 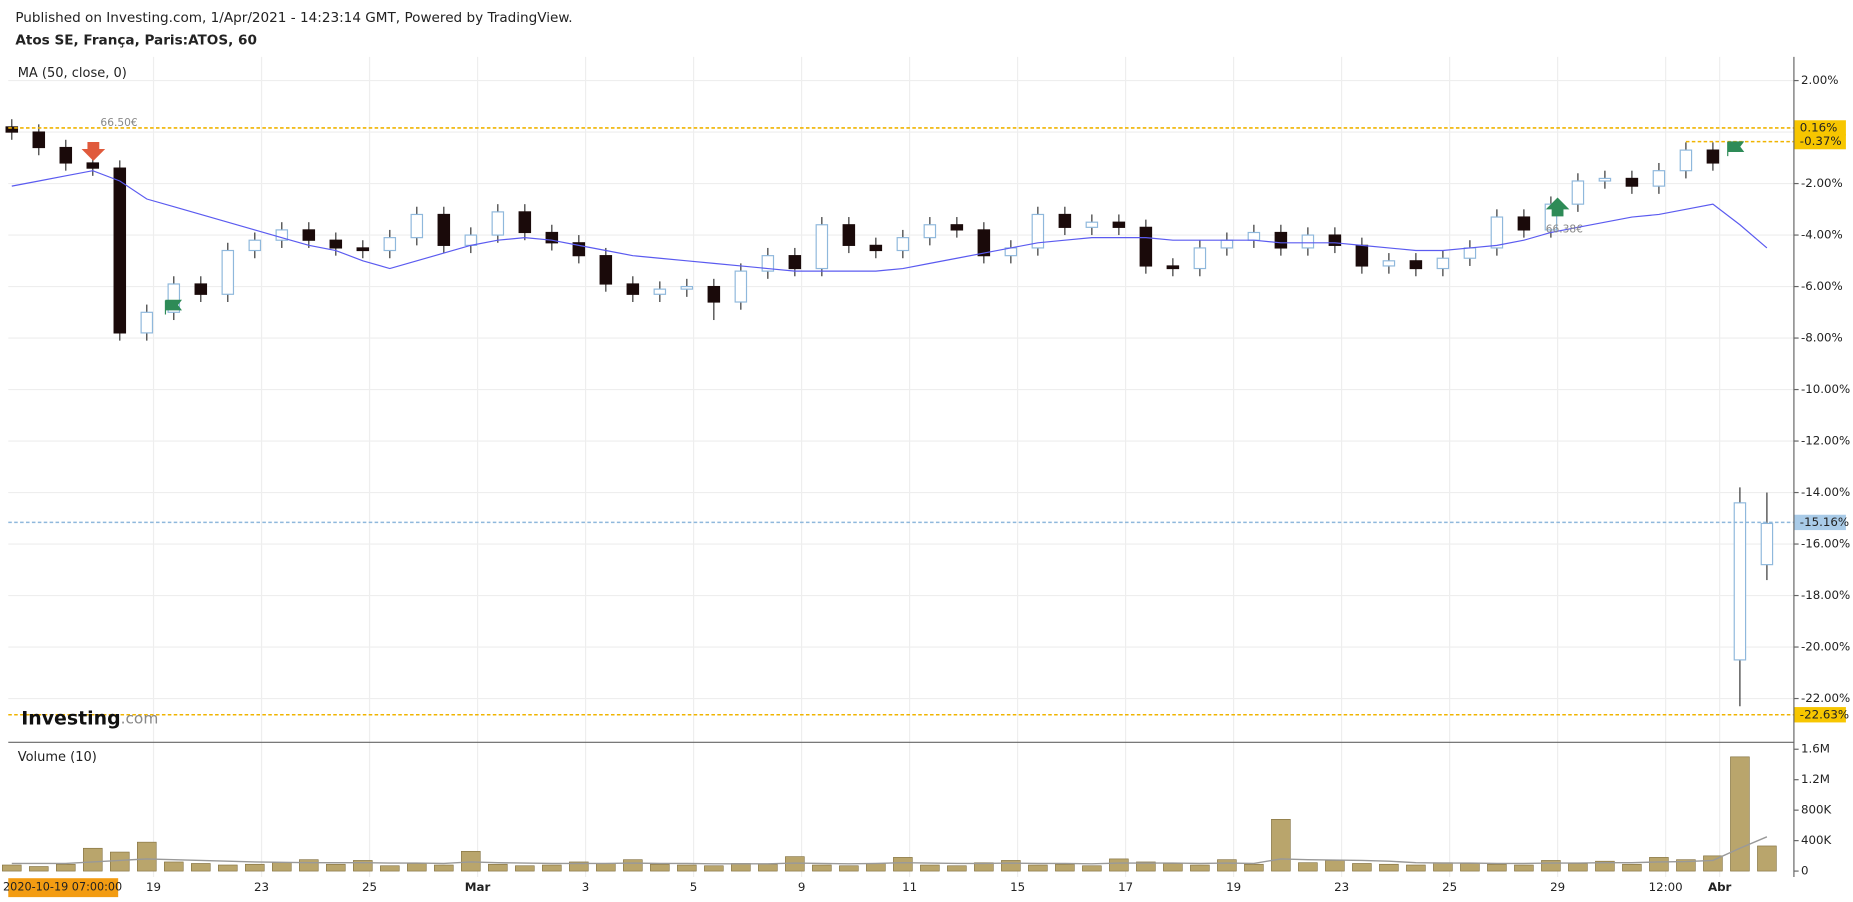 I want to click on flag, so click(x=1736, y=149).